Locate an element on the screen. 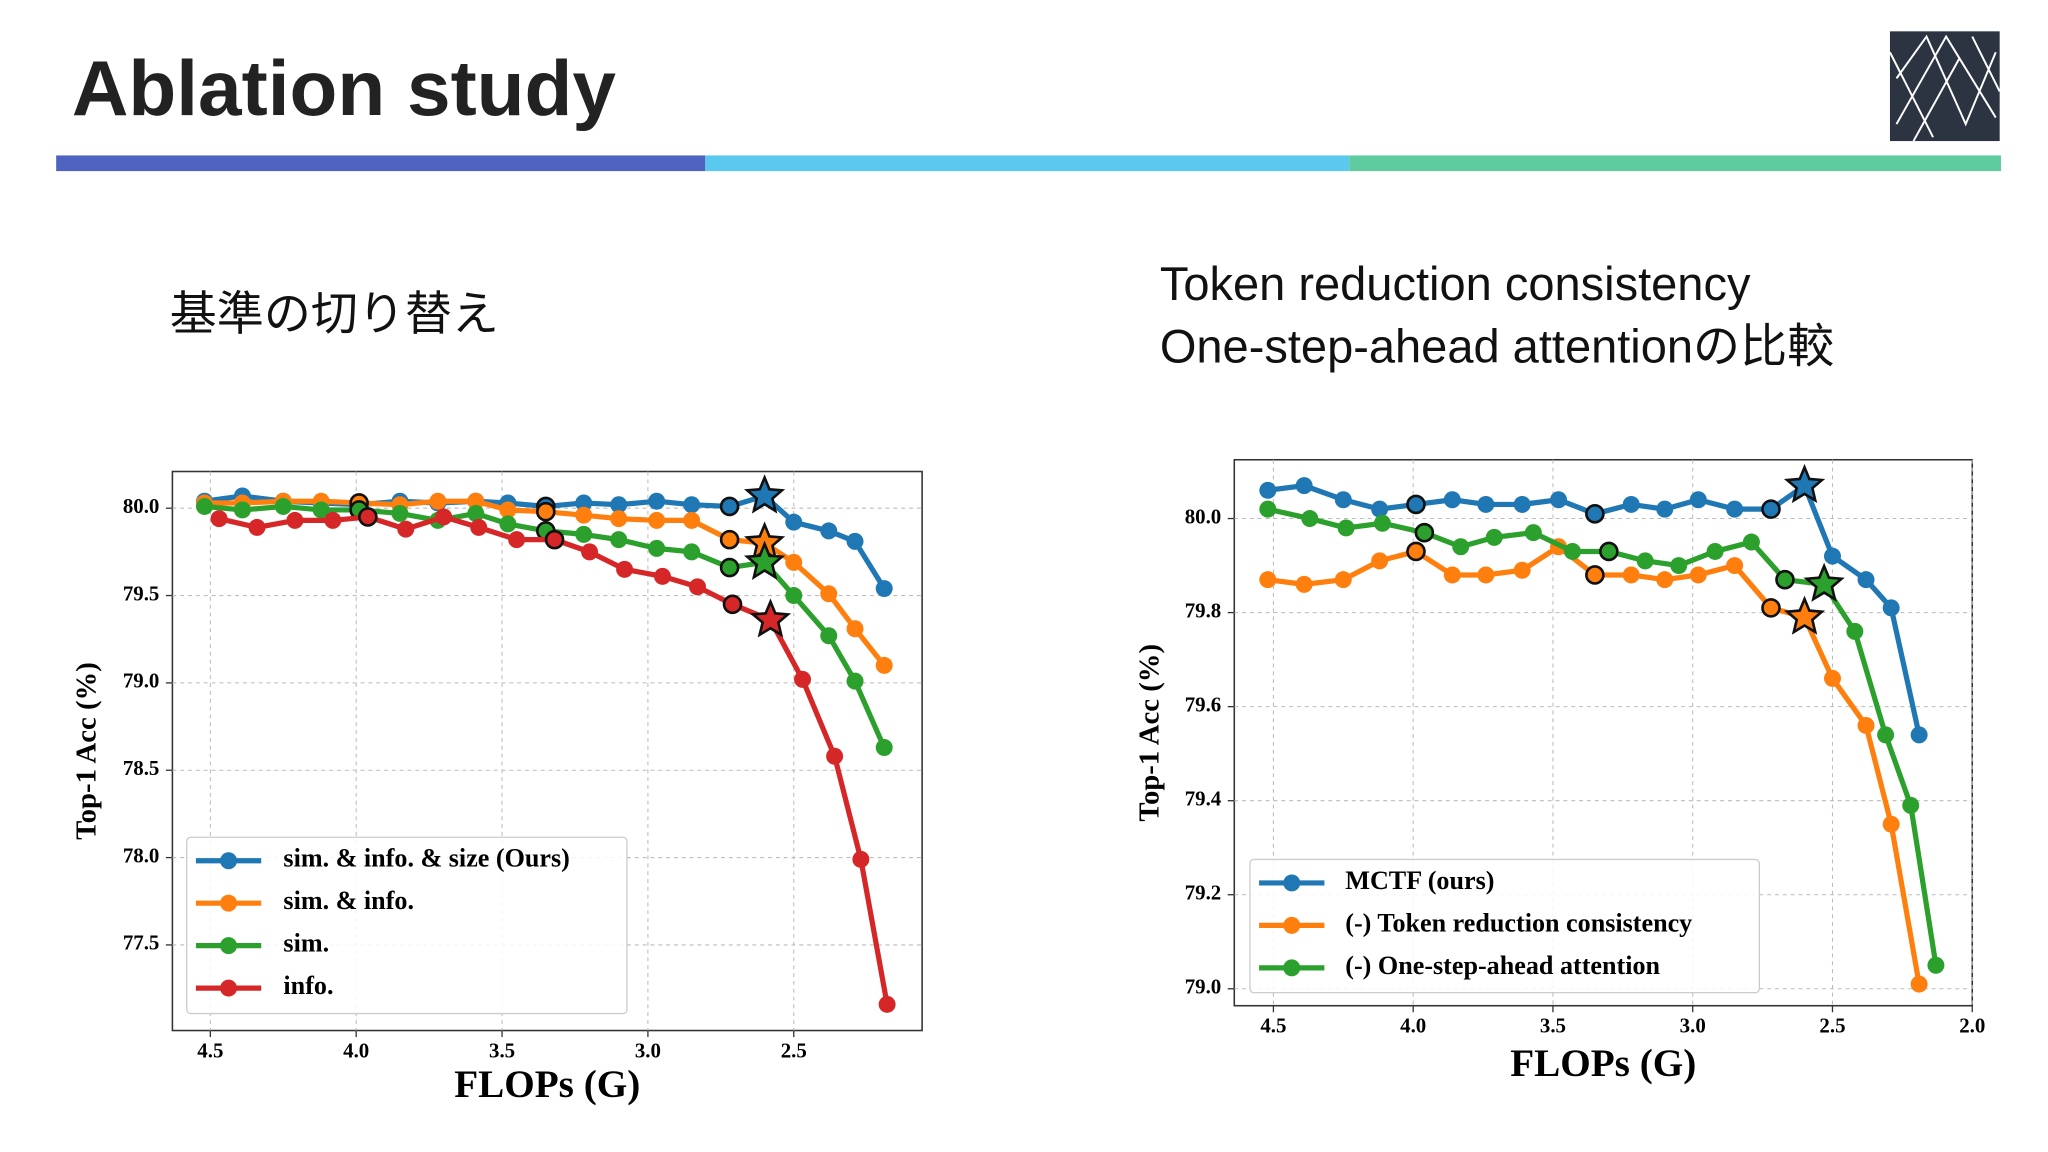  y-tick-label: 77.5 is located at coordinates (141, 943).